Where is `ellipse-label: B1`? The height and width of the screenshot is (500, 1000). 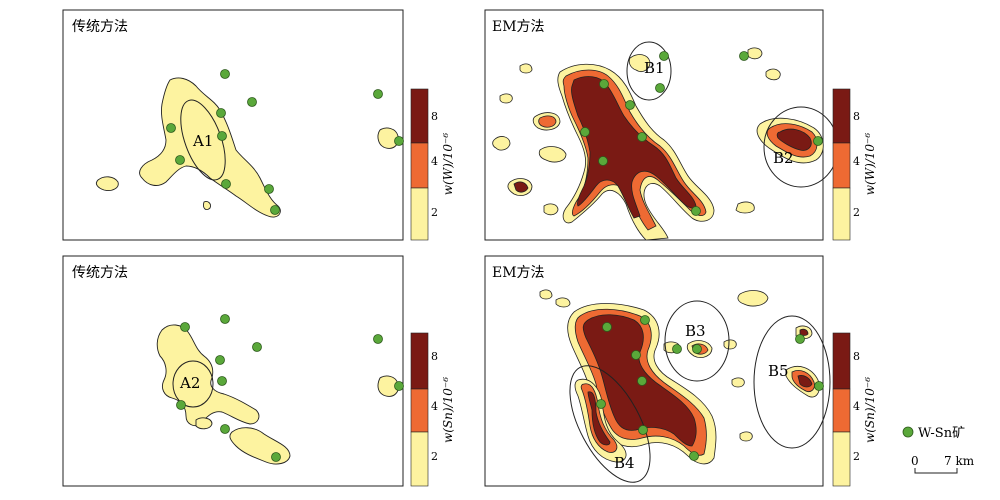
ellipse-label: B1 is located at coordinates (654, 68).